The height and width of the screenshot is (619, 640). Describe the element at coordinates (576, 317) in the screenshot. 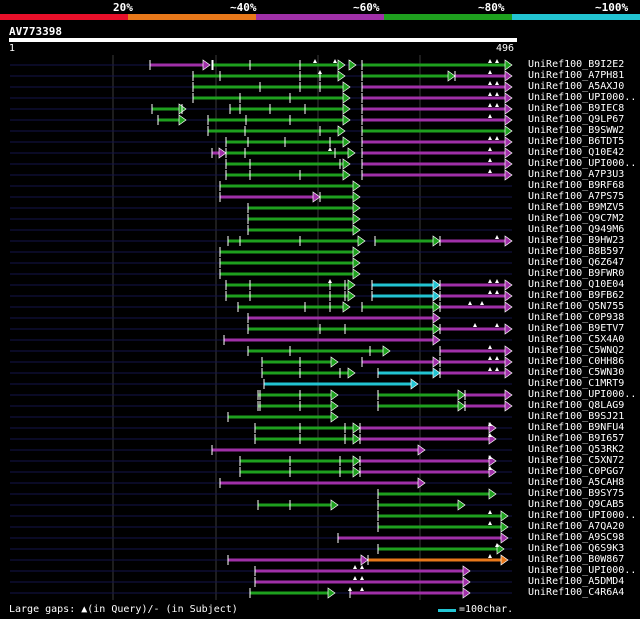

I see `hit-link: UniRef100_C0P938` at that location.